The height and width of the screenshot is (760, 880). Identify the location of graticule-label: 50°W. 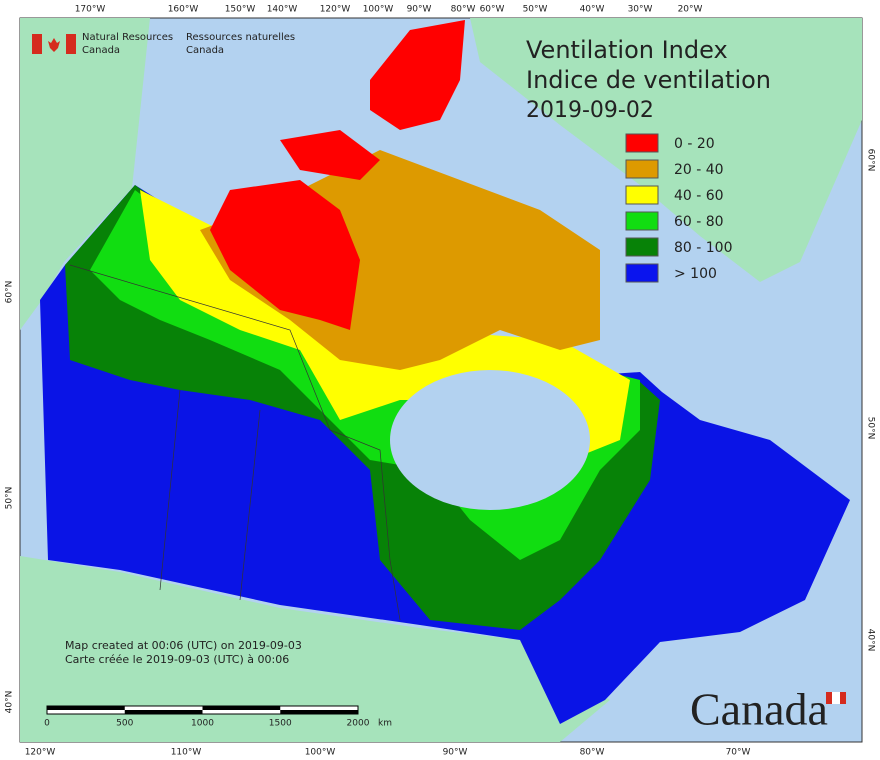
(535, 10).